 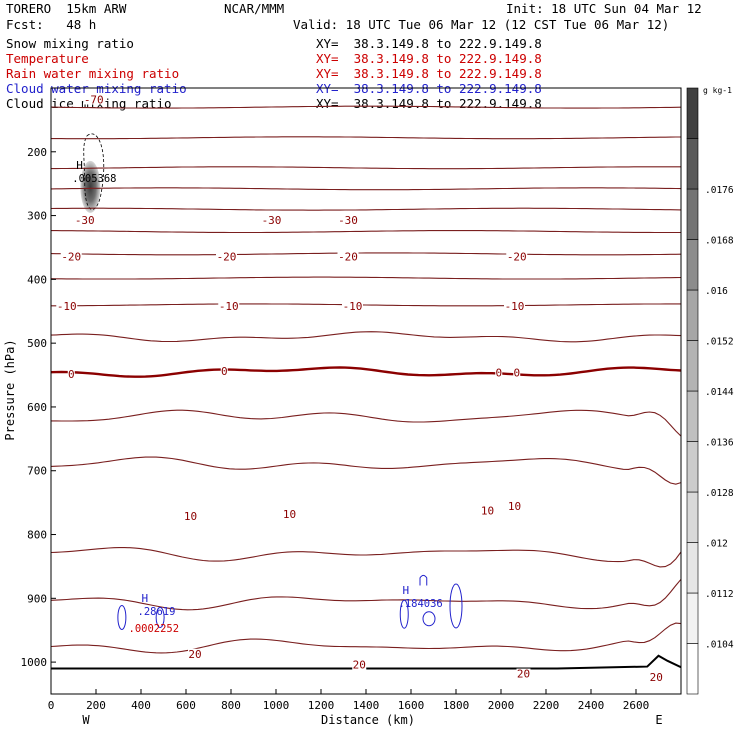 I want to click on field-name-temperature: Temperature, so click(x=47, y=58).